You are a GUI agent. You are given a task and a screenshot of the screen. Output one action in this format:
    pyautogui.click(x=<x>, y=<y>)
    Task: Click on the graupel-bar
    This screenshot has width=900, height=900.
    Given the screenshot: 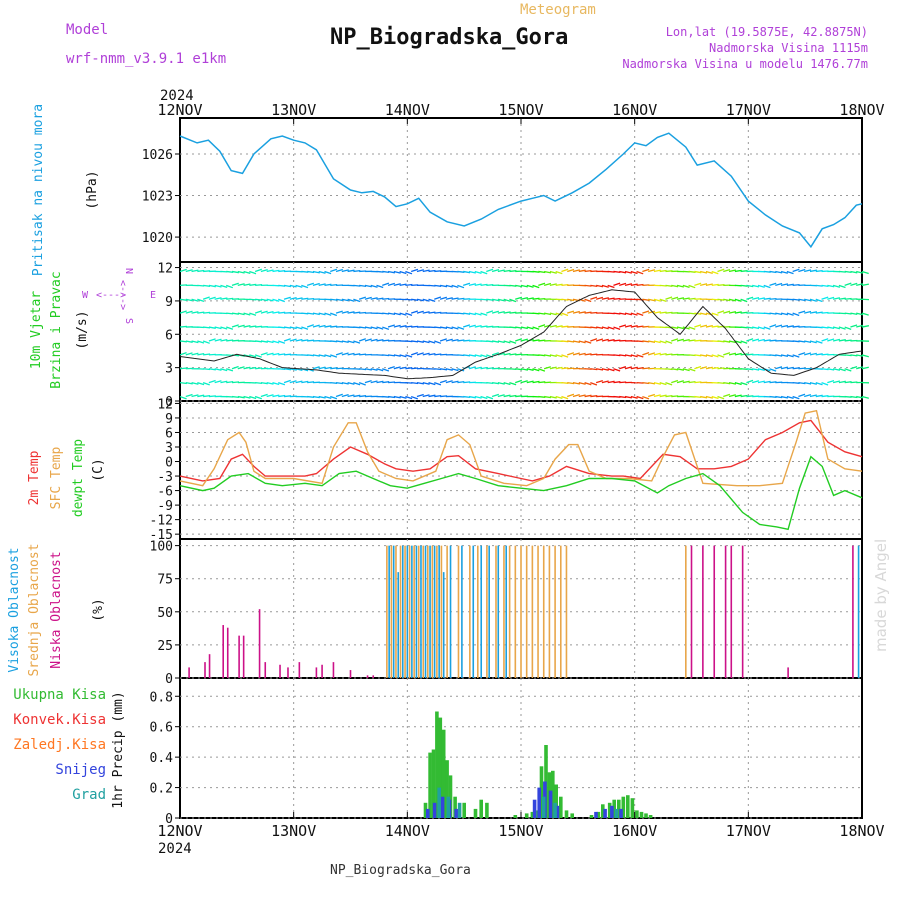 What is the action you would take?
    pyautogui.click(x=616, y=813)
    